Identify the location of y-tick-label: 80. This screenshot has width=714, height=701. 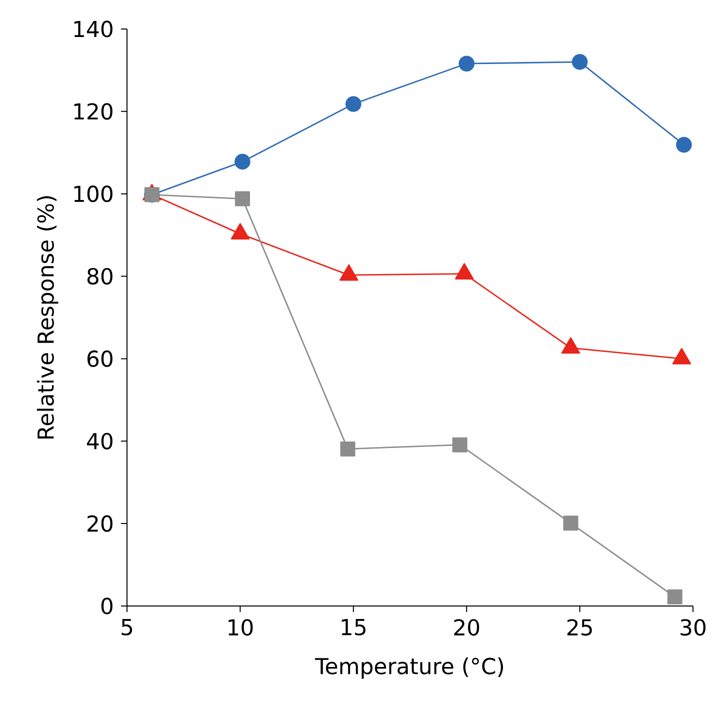
(99, 276).